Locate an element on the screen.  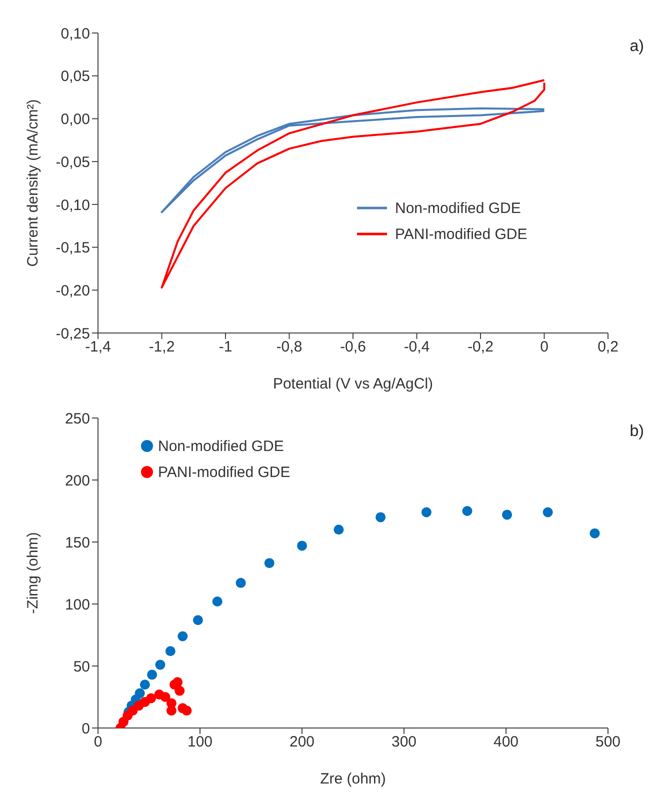
y-axis-title: -Zimg (ohm) is located at coordinates (33, 573).